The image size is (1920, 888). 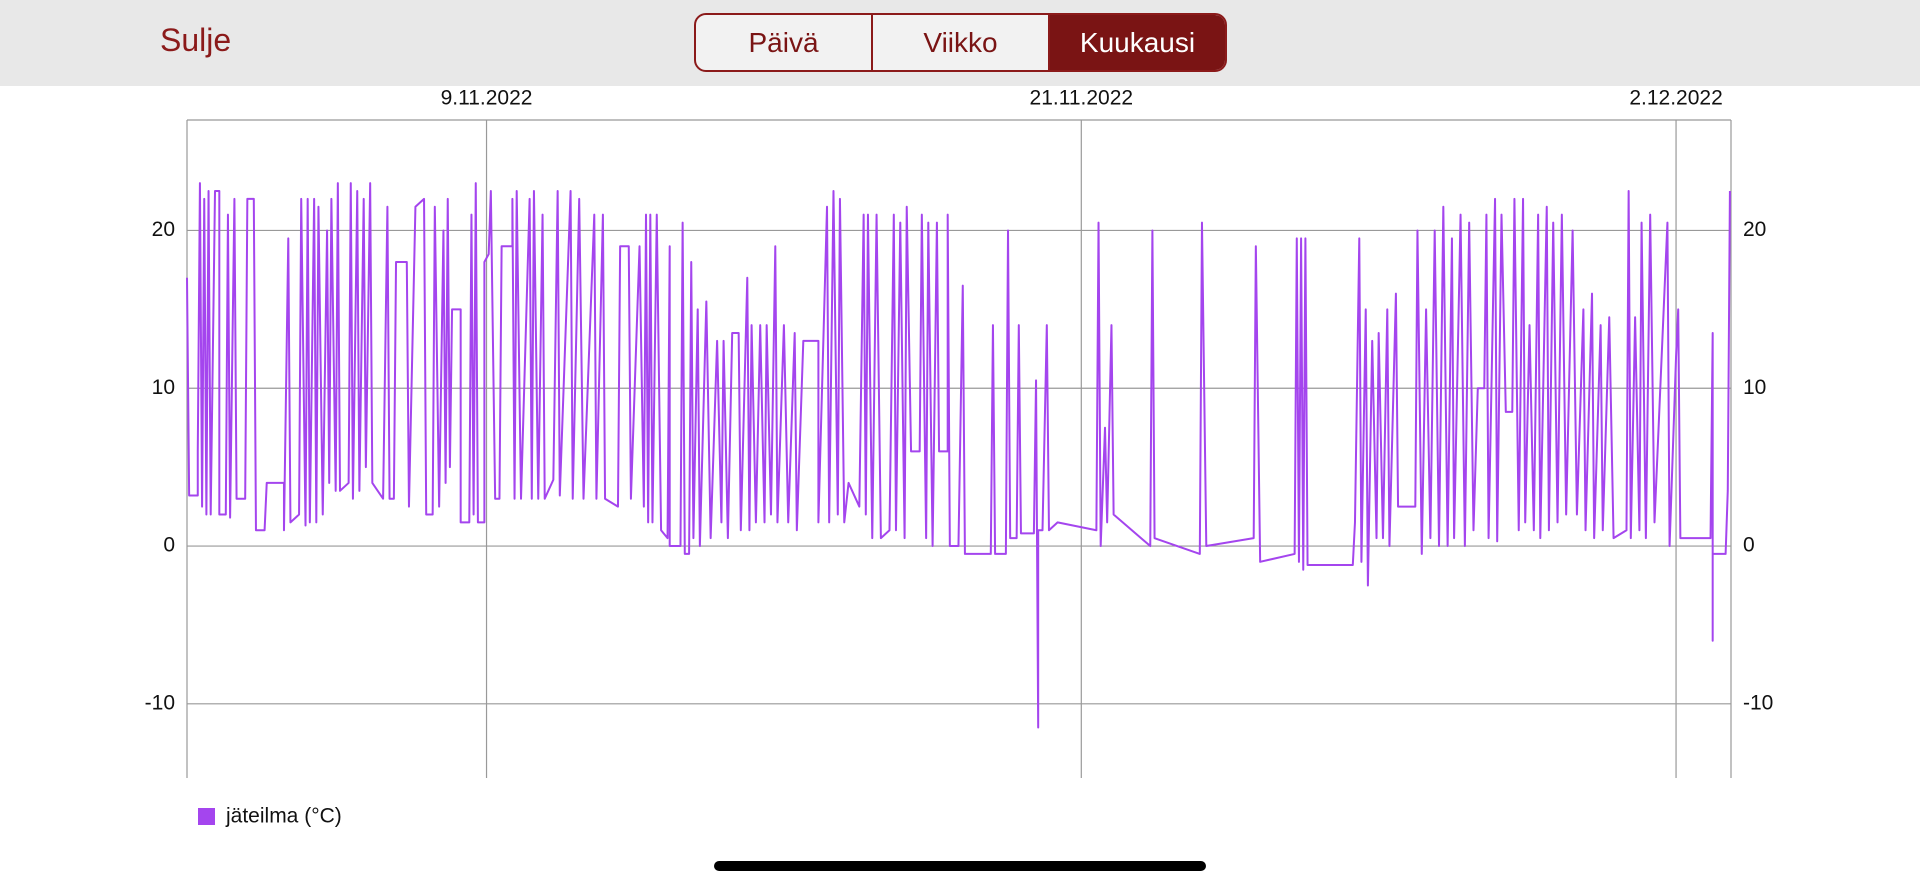 I want to click on tab: Päivä, so click(x=783, y=42).